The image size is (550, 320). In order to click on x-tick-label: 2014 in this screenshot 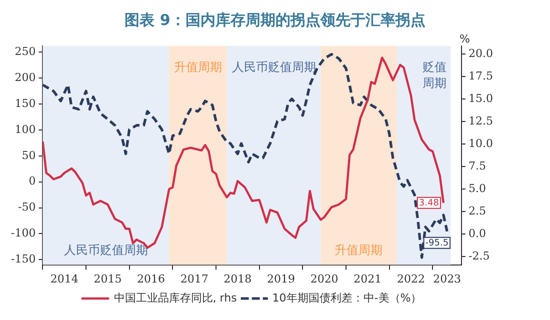, I will do `click(64, 279)`.